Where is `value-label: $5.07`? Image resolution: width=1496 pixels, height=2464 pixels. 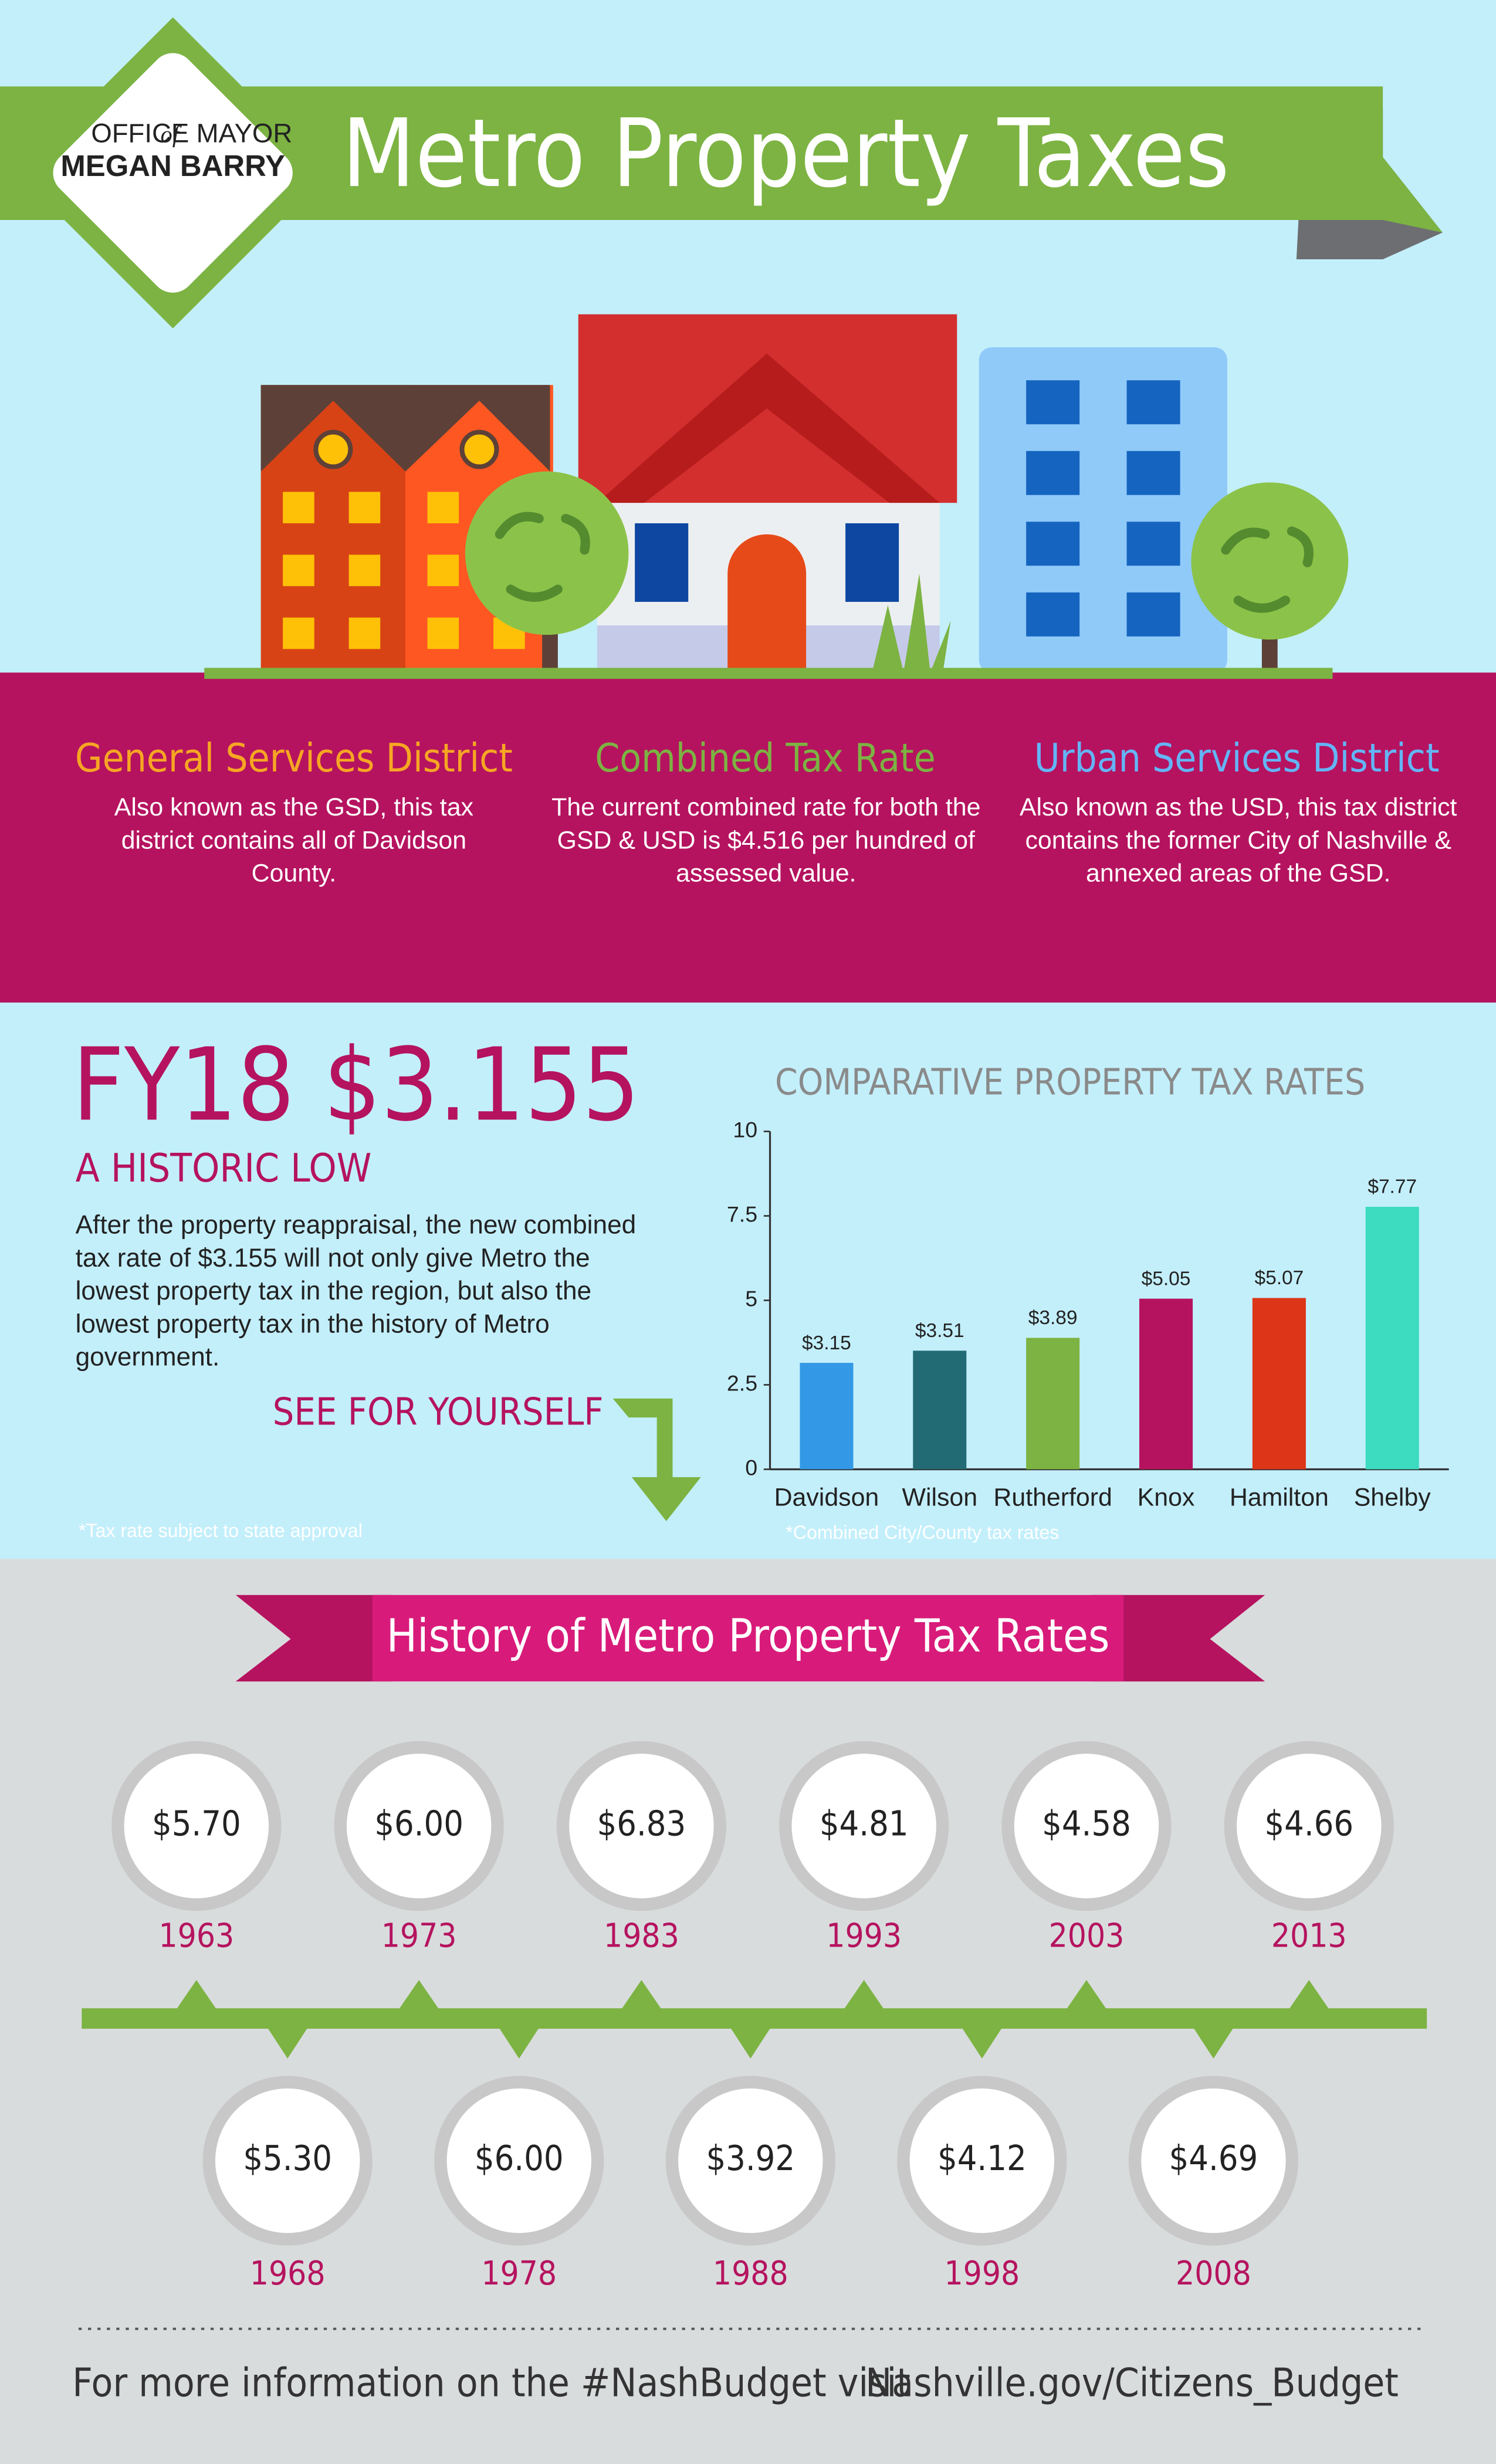 value-label: $5.07 is located at coordinates (1279, 1278).